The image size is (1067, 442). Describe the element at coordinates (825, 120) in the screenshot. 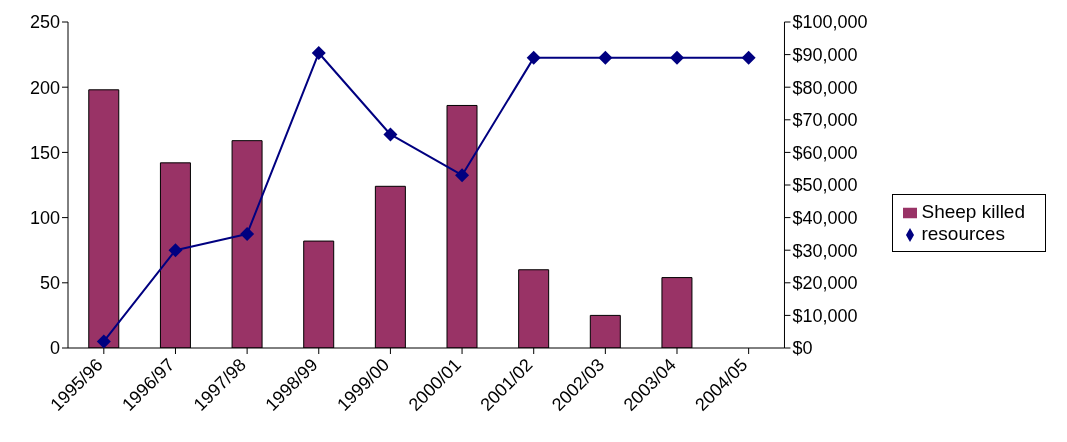

I see `y2-tick-label: $70,000` at that location.